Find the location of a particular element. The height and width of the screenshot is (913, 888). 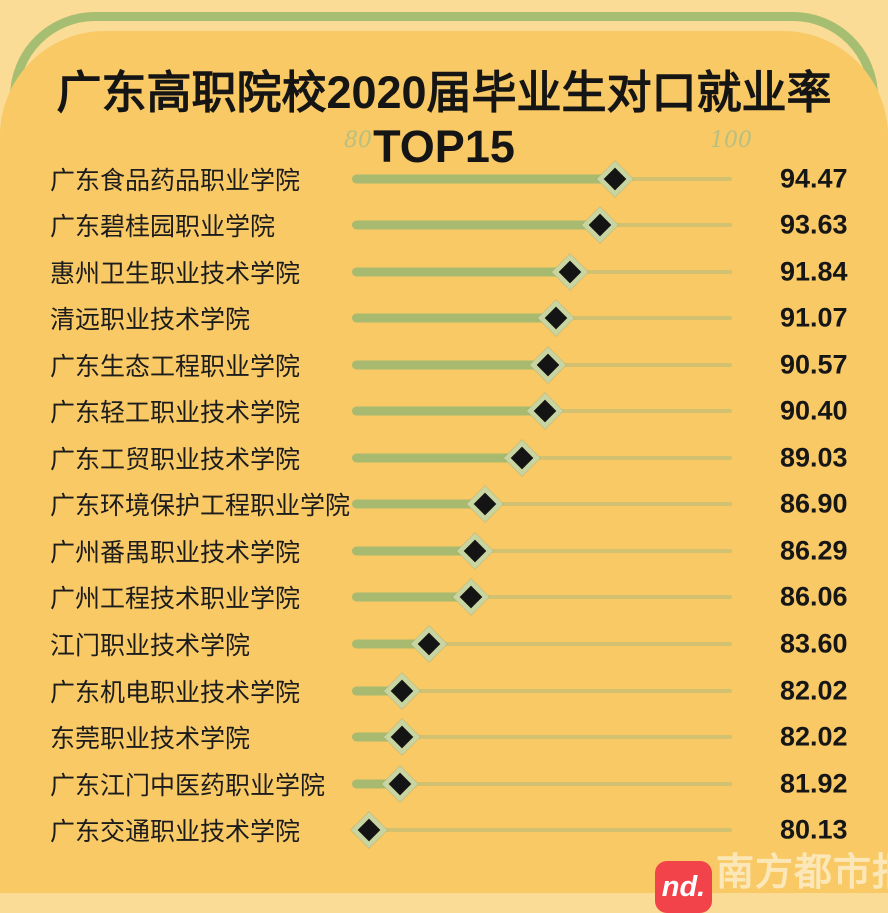

chart-row: 广州工程技术职业学院 86.06 is located at coordinates (444, 597).